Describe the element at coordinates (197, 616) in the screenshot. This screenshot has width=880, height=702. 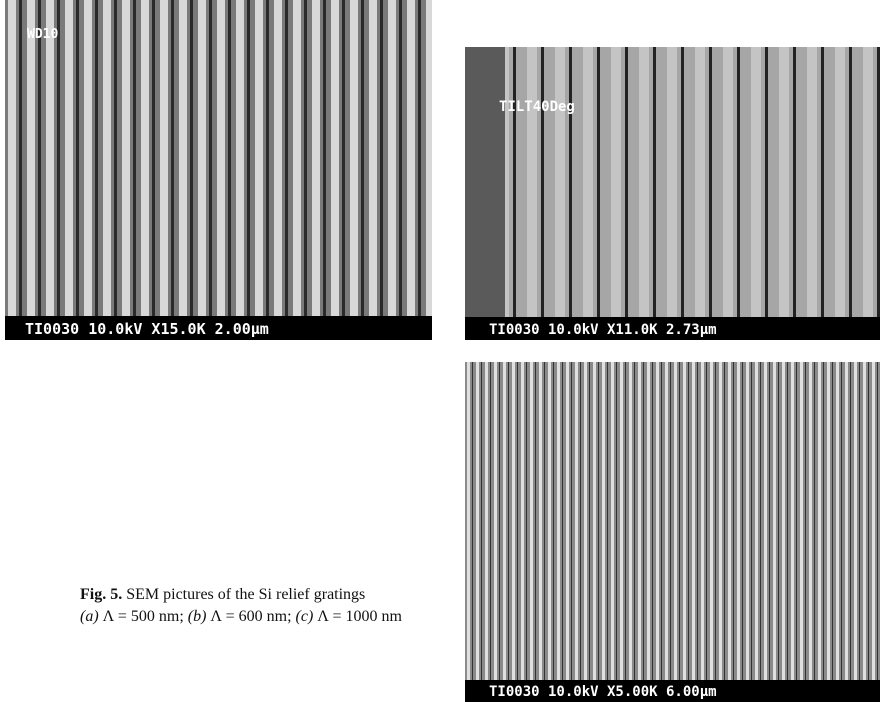
I see `item-letter: (b)` at that location.